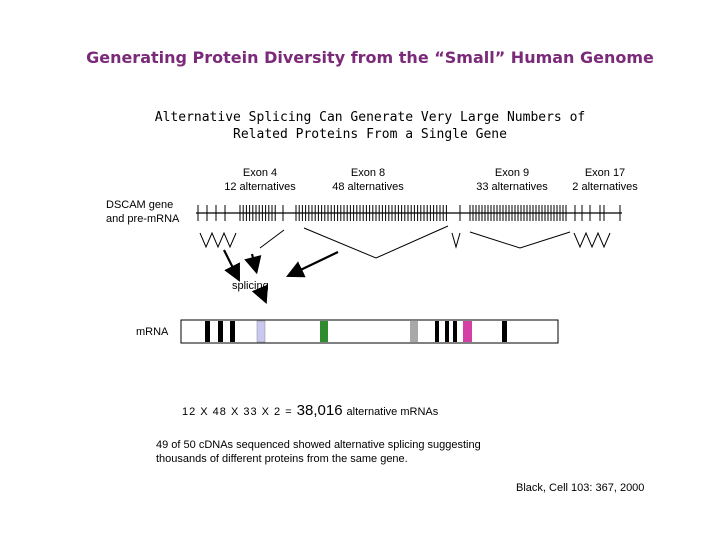  Describe the element at coordinates (281, 277) in the screenshot. I see `splicing-arrows` at that location.